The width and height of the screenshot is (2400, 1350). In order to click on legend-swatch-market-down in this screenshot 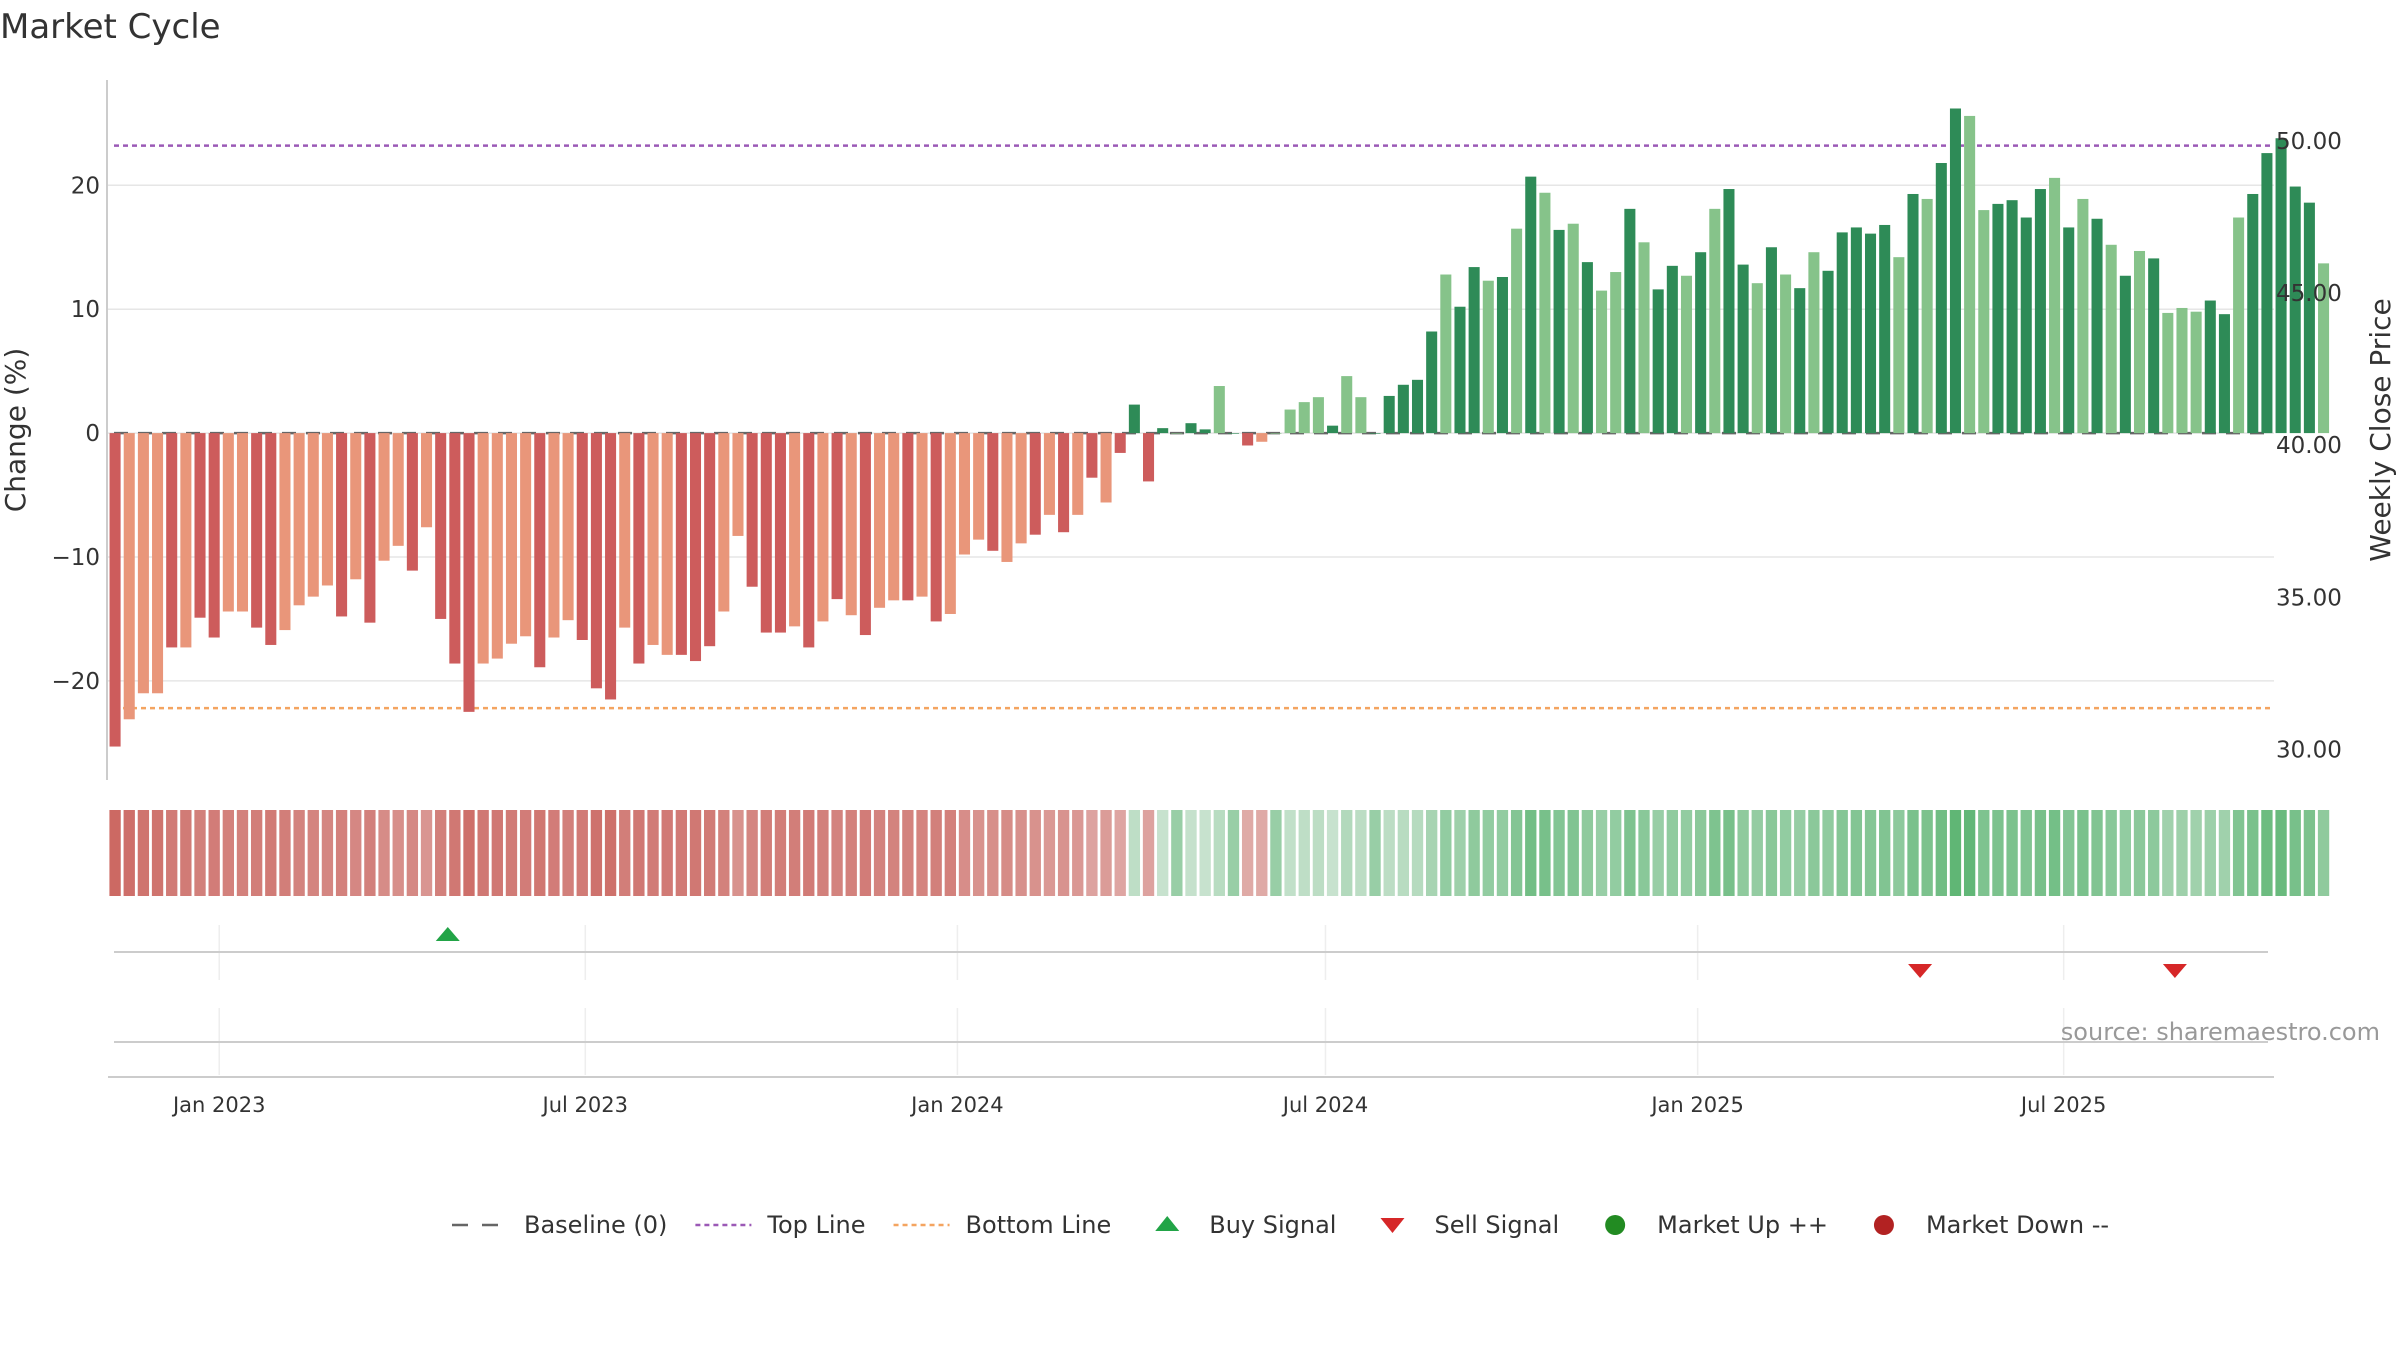, I will do `click(1883, 1225)`.